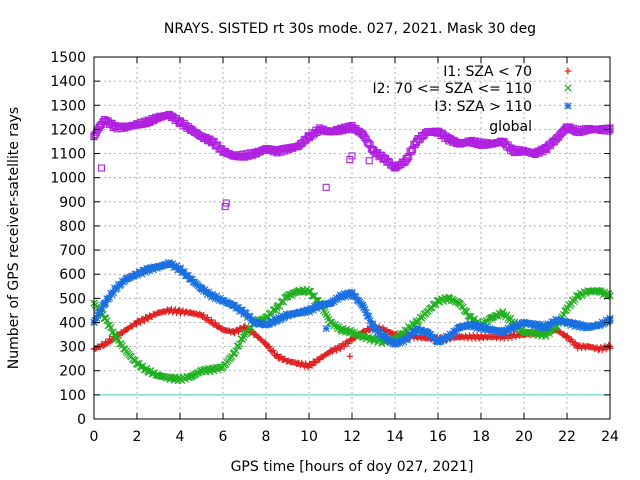  What do you see at coordinates (610, 437) in the screenshot?
I see `x-tick-label: 24` at bounding box center [610, 437].